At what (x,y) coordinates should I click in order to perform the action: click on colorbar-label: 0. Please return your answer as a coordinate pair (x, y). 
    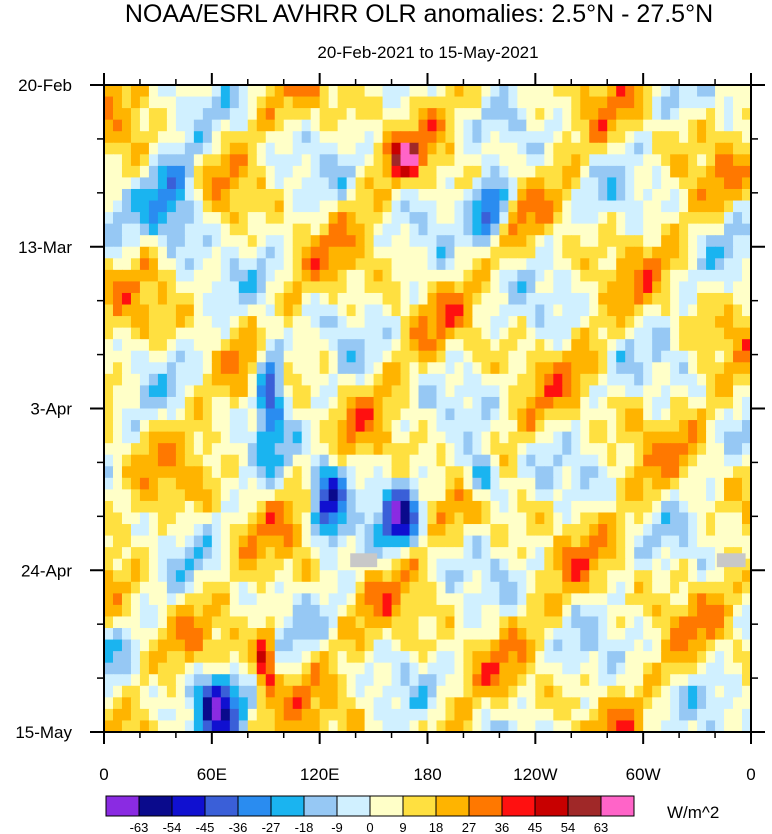
    Looking at the image, I should click on (369, 827).